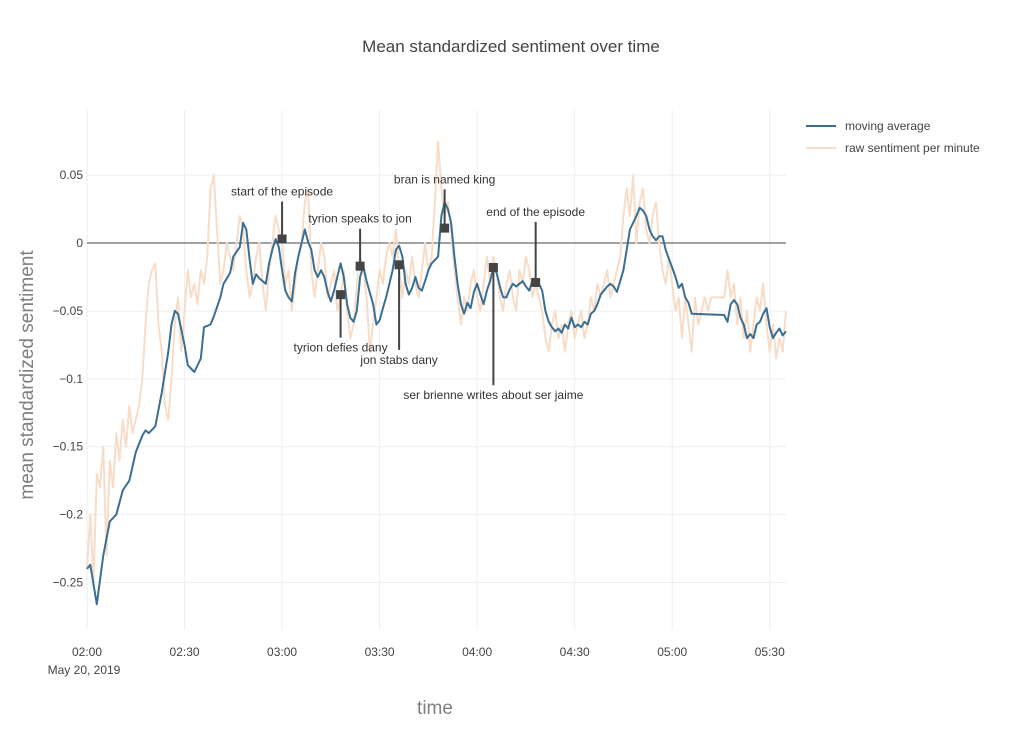 Image resolution: width=1027 pixels, height=731 pixels. What do you see at coordinates (511, 46) in the screenshot?
I see `chart-title: Mean standardized sentiment over time` at bounding box center [511, 46].